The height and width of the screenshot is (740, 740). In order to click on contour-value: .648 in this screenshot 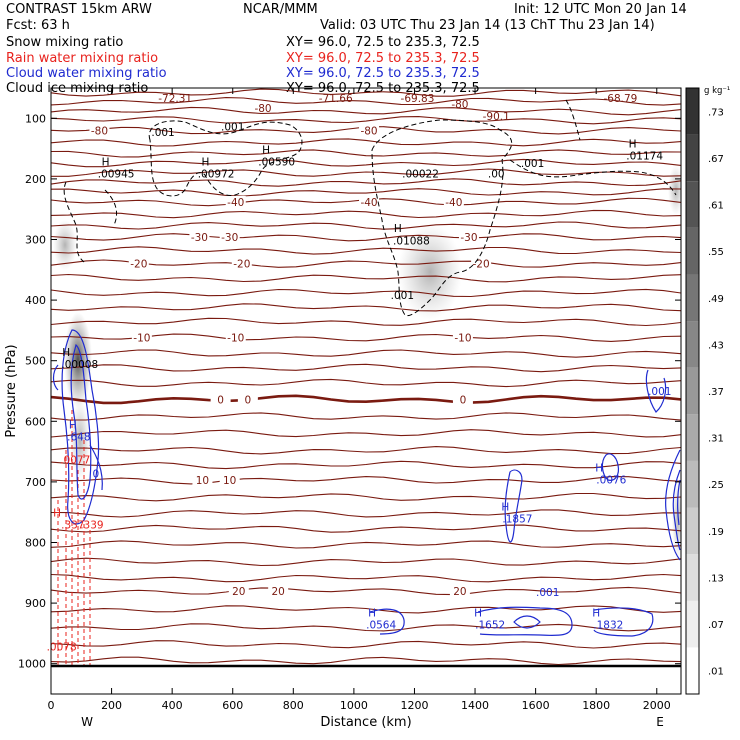, I will do `click(78, 438)`.